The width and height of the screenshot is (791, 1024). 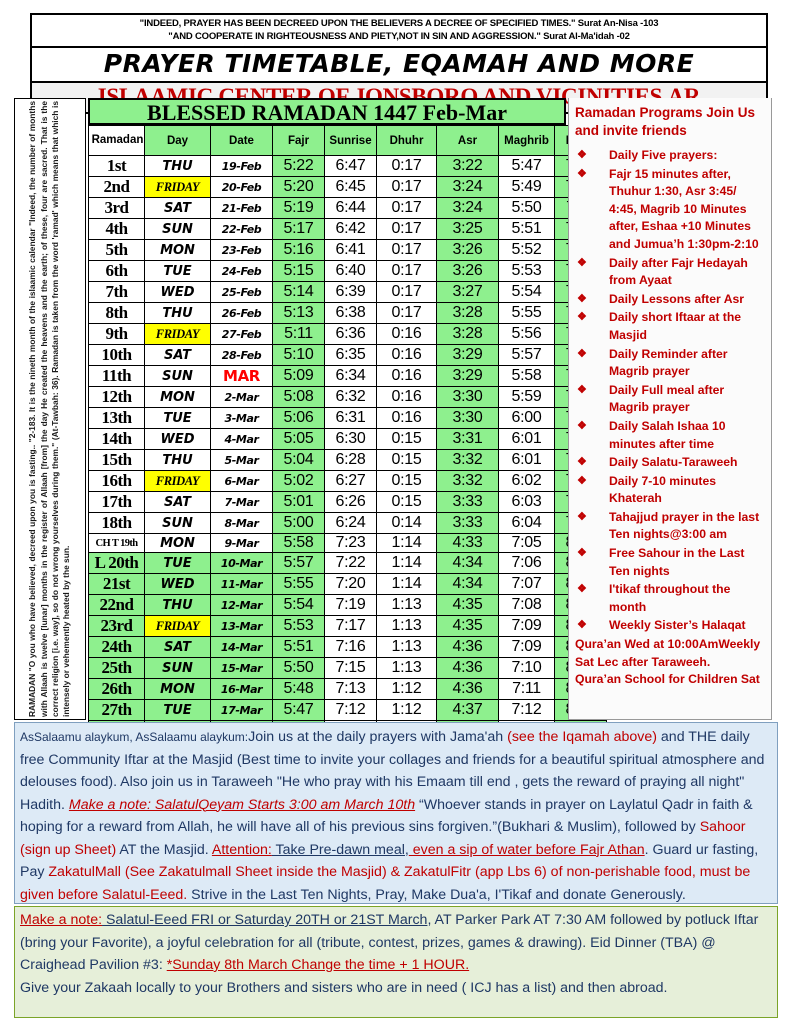 What do you see at coordinates (677, 298) in the screenshot?
I see `program-item-label: Daily Lessons after Asr` at bounding box center [677, 298].